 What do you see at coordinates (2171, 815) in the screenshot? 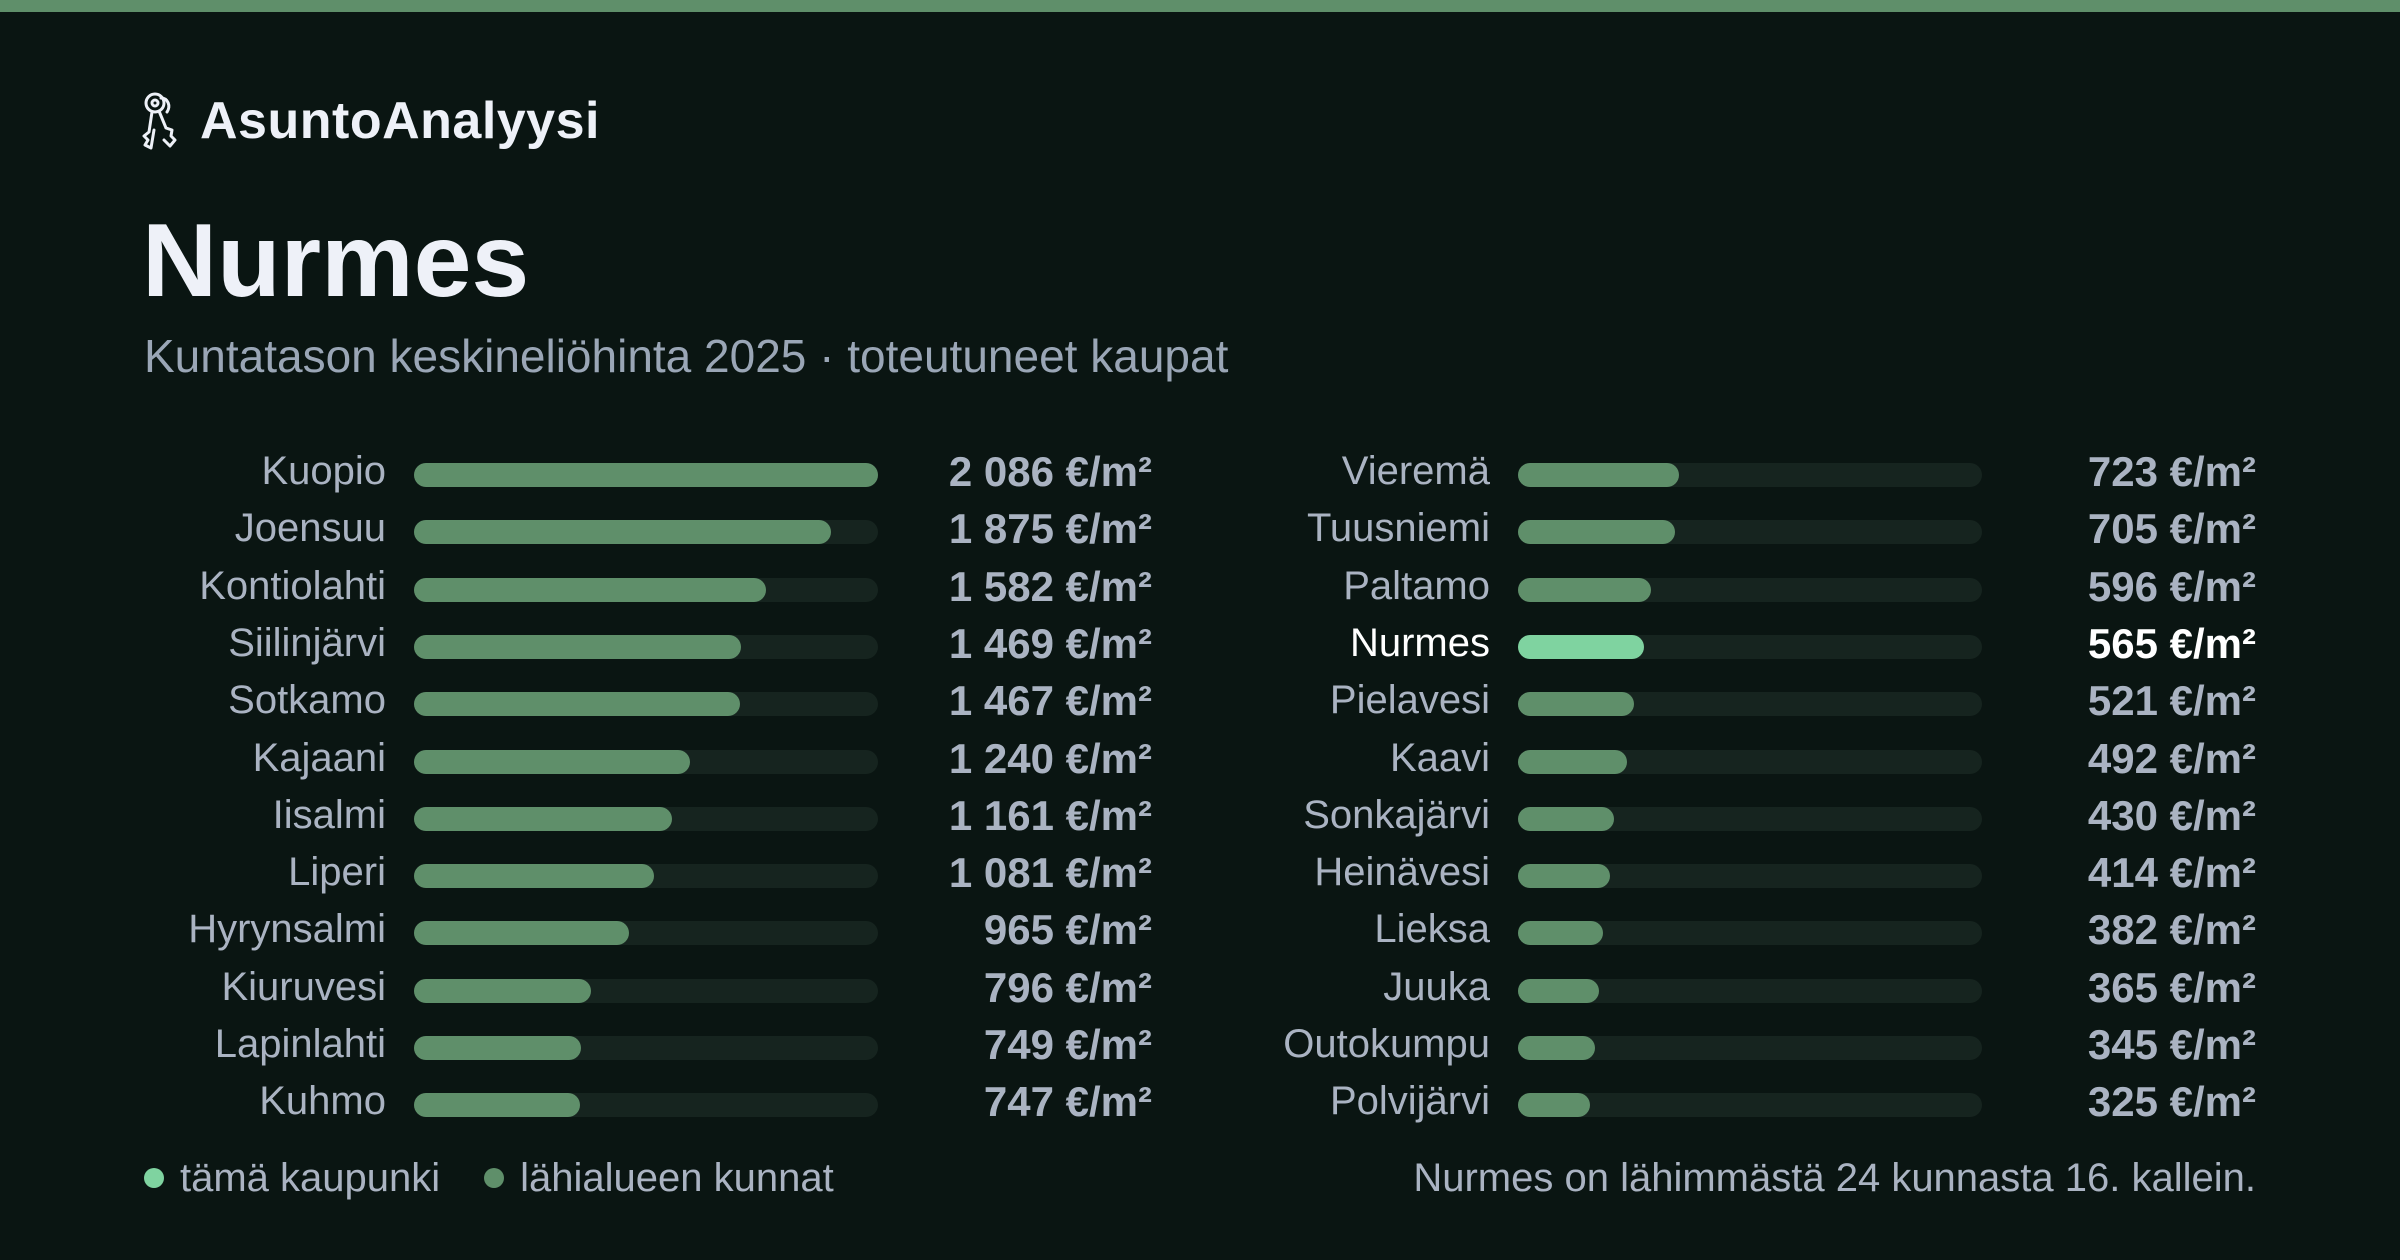
I see `bar-value-label: 430 €/m²` at bounding box center [2171, 815].